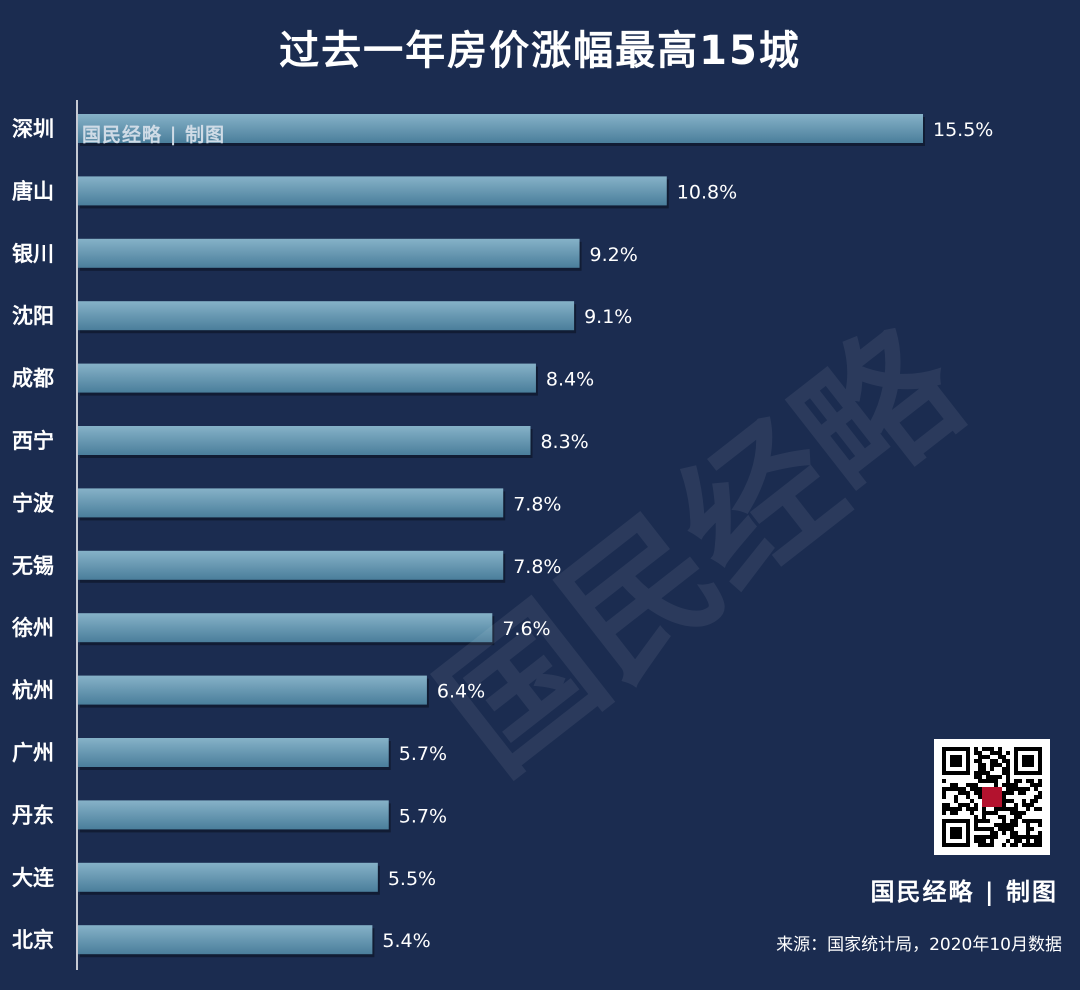 This screenshot has height=990, width=1080. What do you see at coordinates (406, 941) in the screenshot?
I see `value-label: 5.4%` at bounding box center [406, 941].